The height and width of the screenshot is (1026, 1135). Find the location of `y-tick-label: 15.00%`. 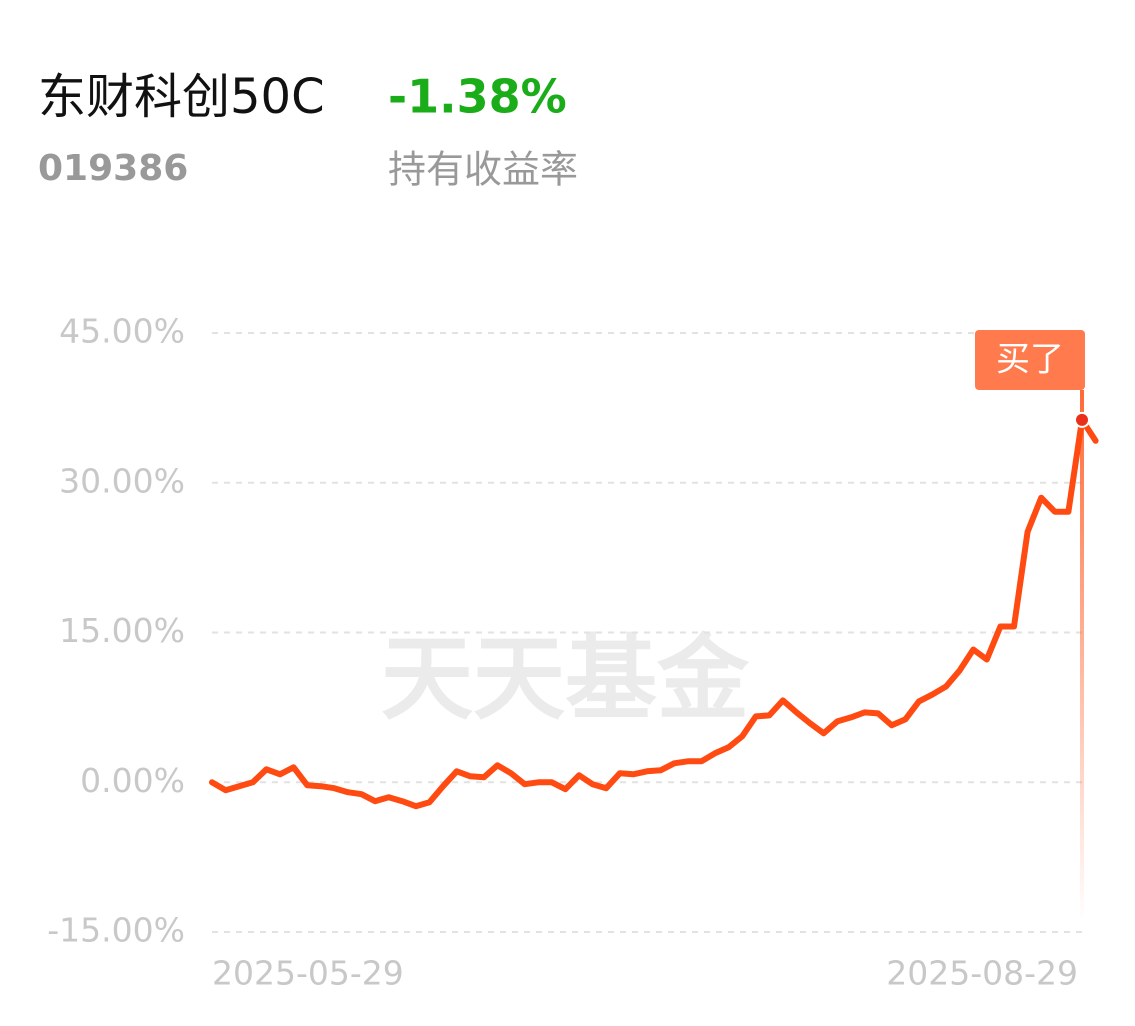

y-tick-label: 15.00% is located at coordinates (122, 630).